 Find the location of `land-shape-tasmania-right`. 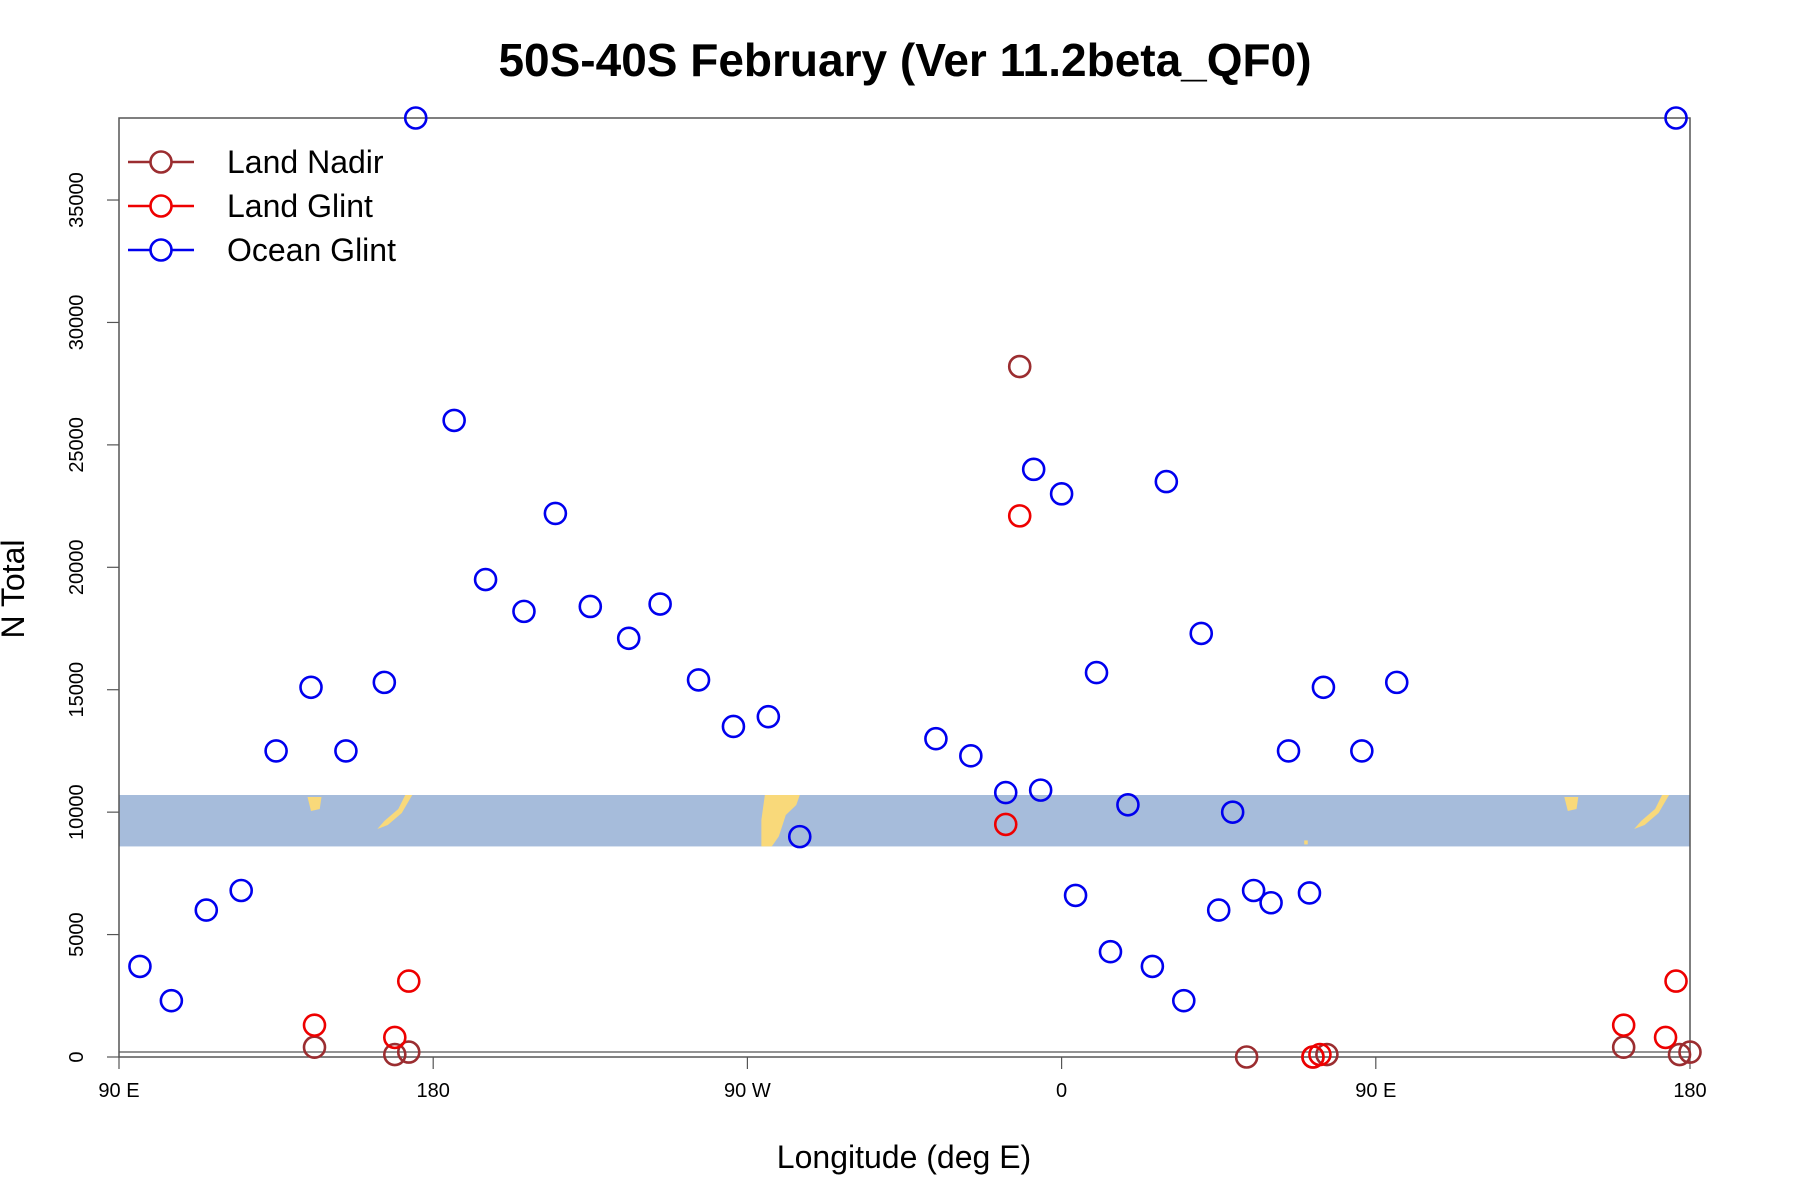

land-shape-tasmania-right is located at coordinates (1571, 804).